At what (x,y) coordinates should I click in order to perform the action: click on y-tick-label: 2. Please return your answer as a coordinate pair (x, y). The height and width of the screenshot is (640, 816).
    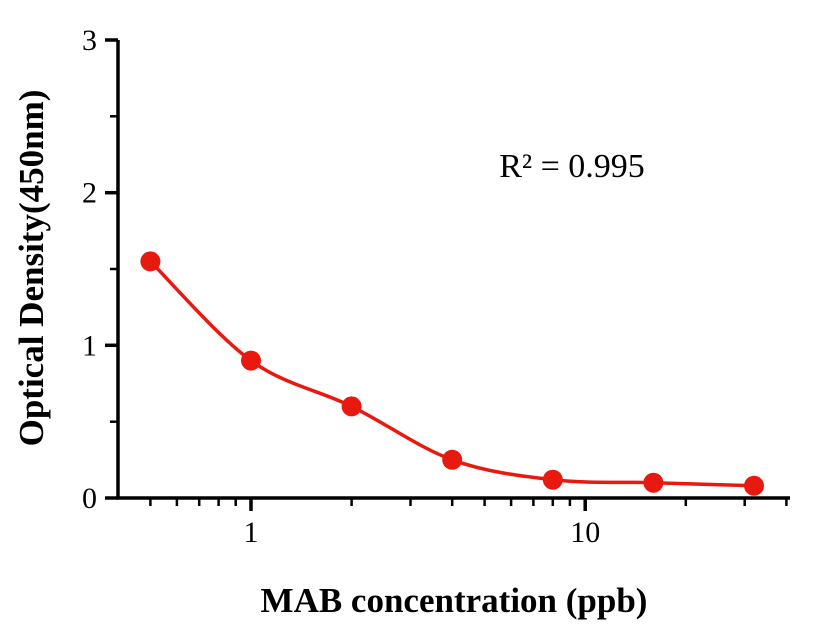
    Looking at the image, I should click on (89, 193).